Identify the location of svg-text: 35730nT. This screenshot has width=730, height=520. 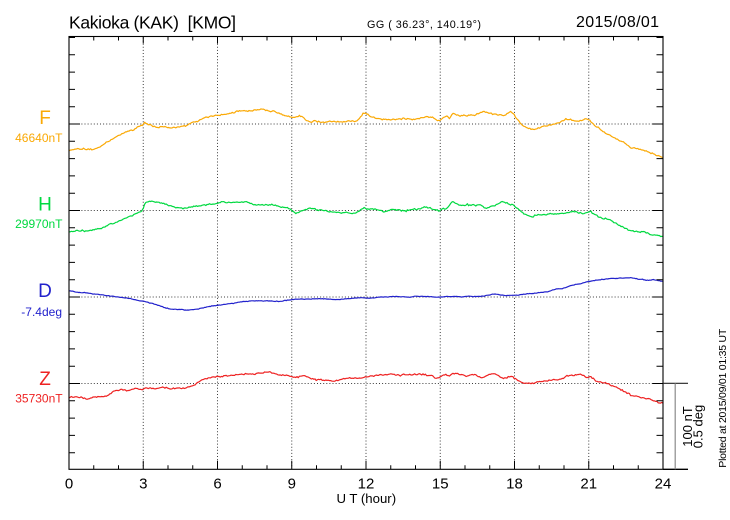
(39, 399).